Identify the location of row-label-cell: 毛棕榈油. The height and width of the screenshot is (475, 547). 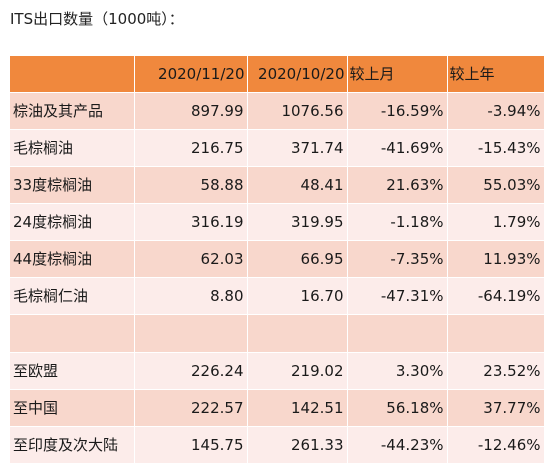
(72, 148).